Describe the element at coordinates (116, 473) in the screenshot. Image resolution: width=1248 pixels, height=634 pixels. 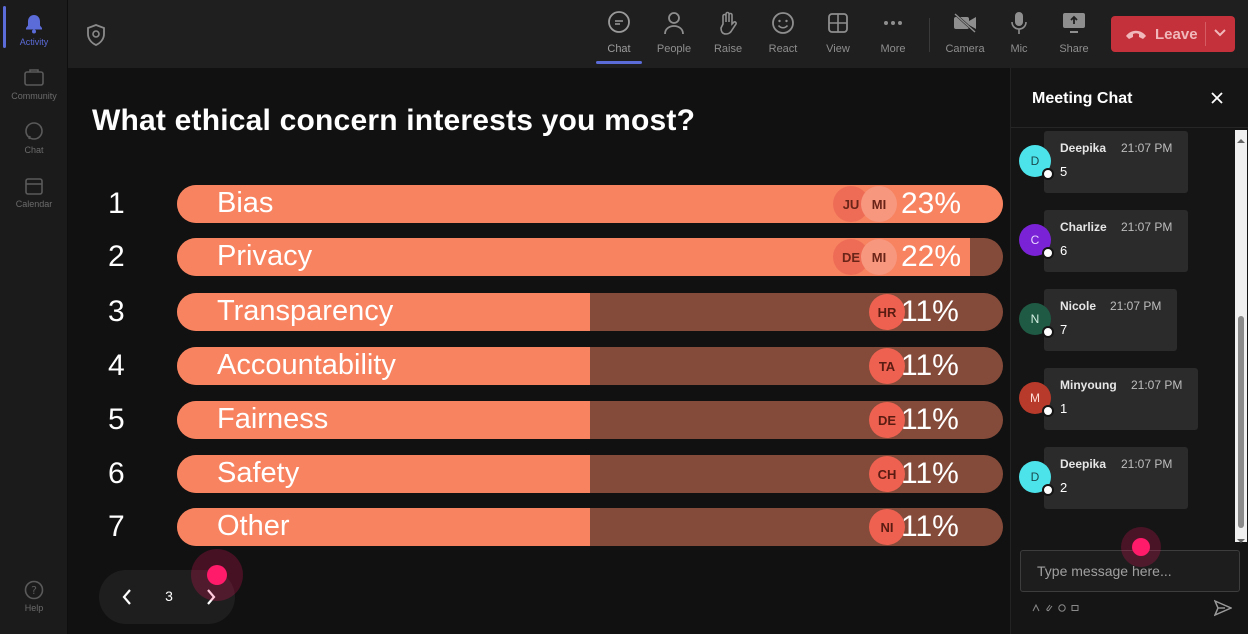
I see `poll-option-number: 6` at that location.